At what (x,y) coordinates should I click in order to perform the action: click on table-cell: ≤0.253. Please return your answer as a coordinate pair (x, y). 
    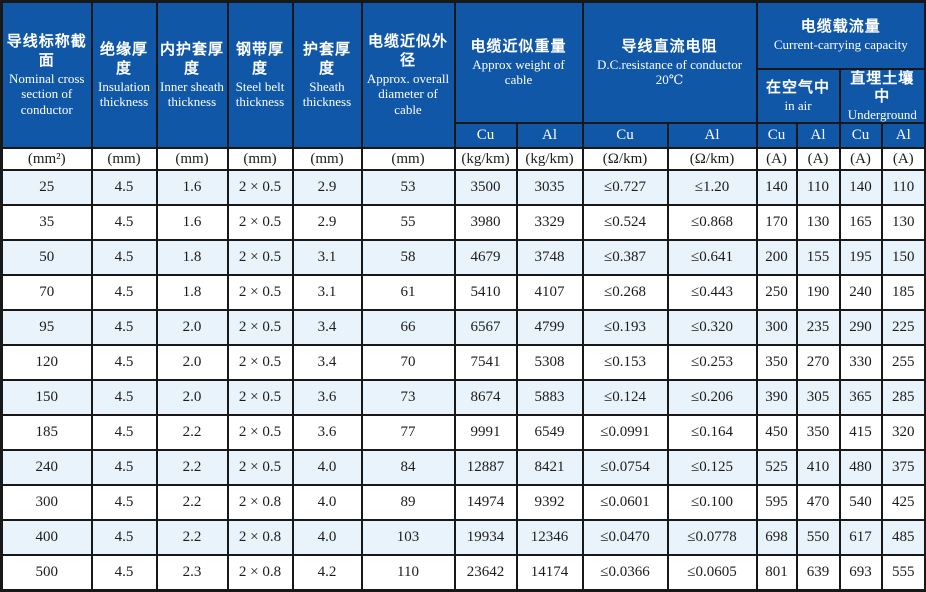
    Looking at the image, I should click on (712, 363).